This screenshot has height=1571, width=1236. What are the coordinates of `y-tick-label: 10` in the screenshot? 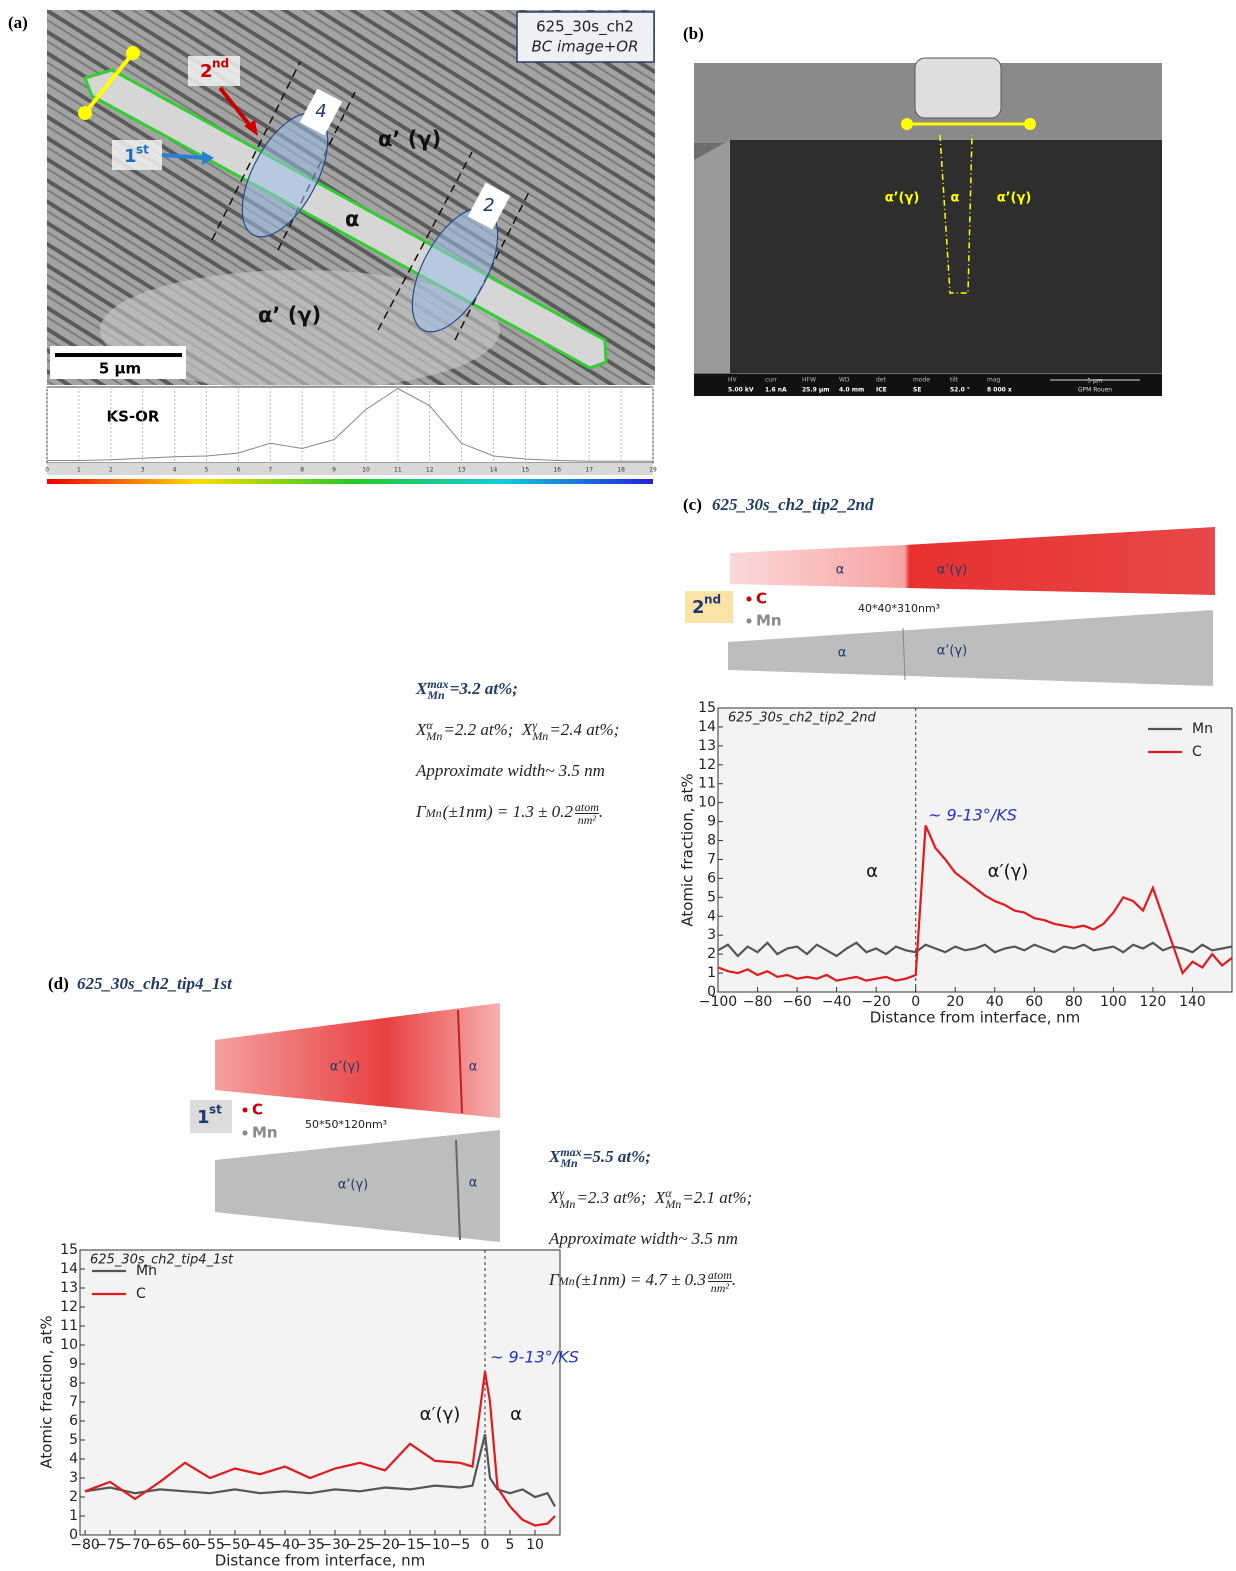 It's located at (707, 803).